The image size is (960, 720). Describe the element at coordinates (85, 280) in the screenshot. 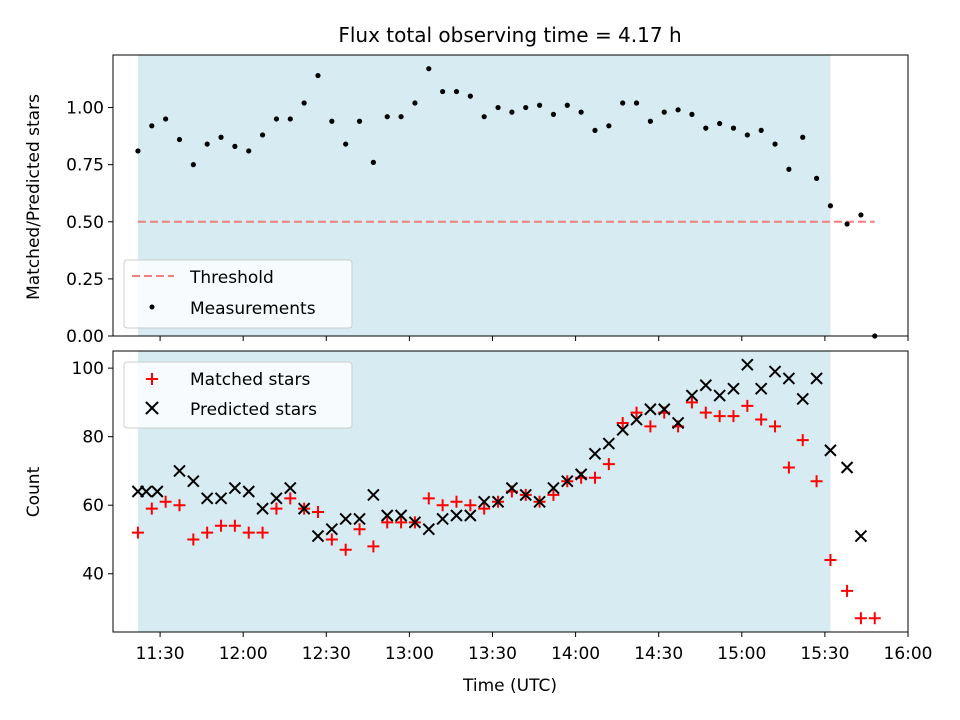

I see `top-y-tick-label: 0.25` at that location.